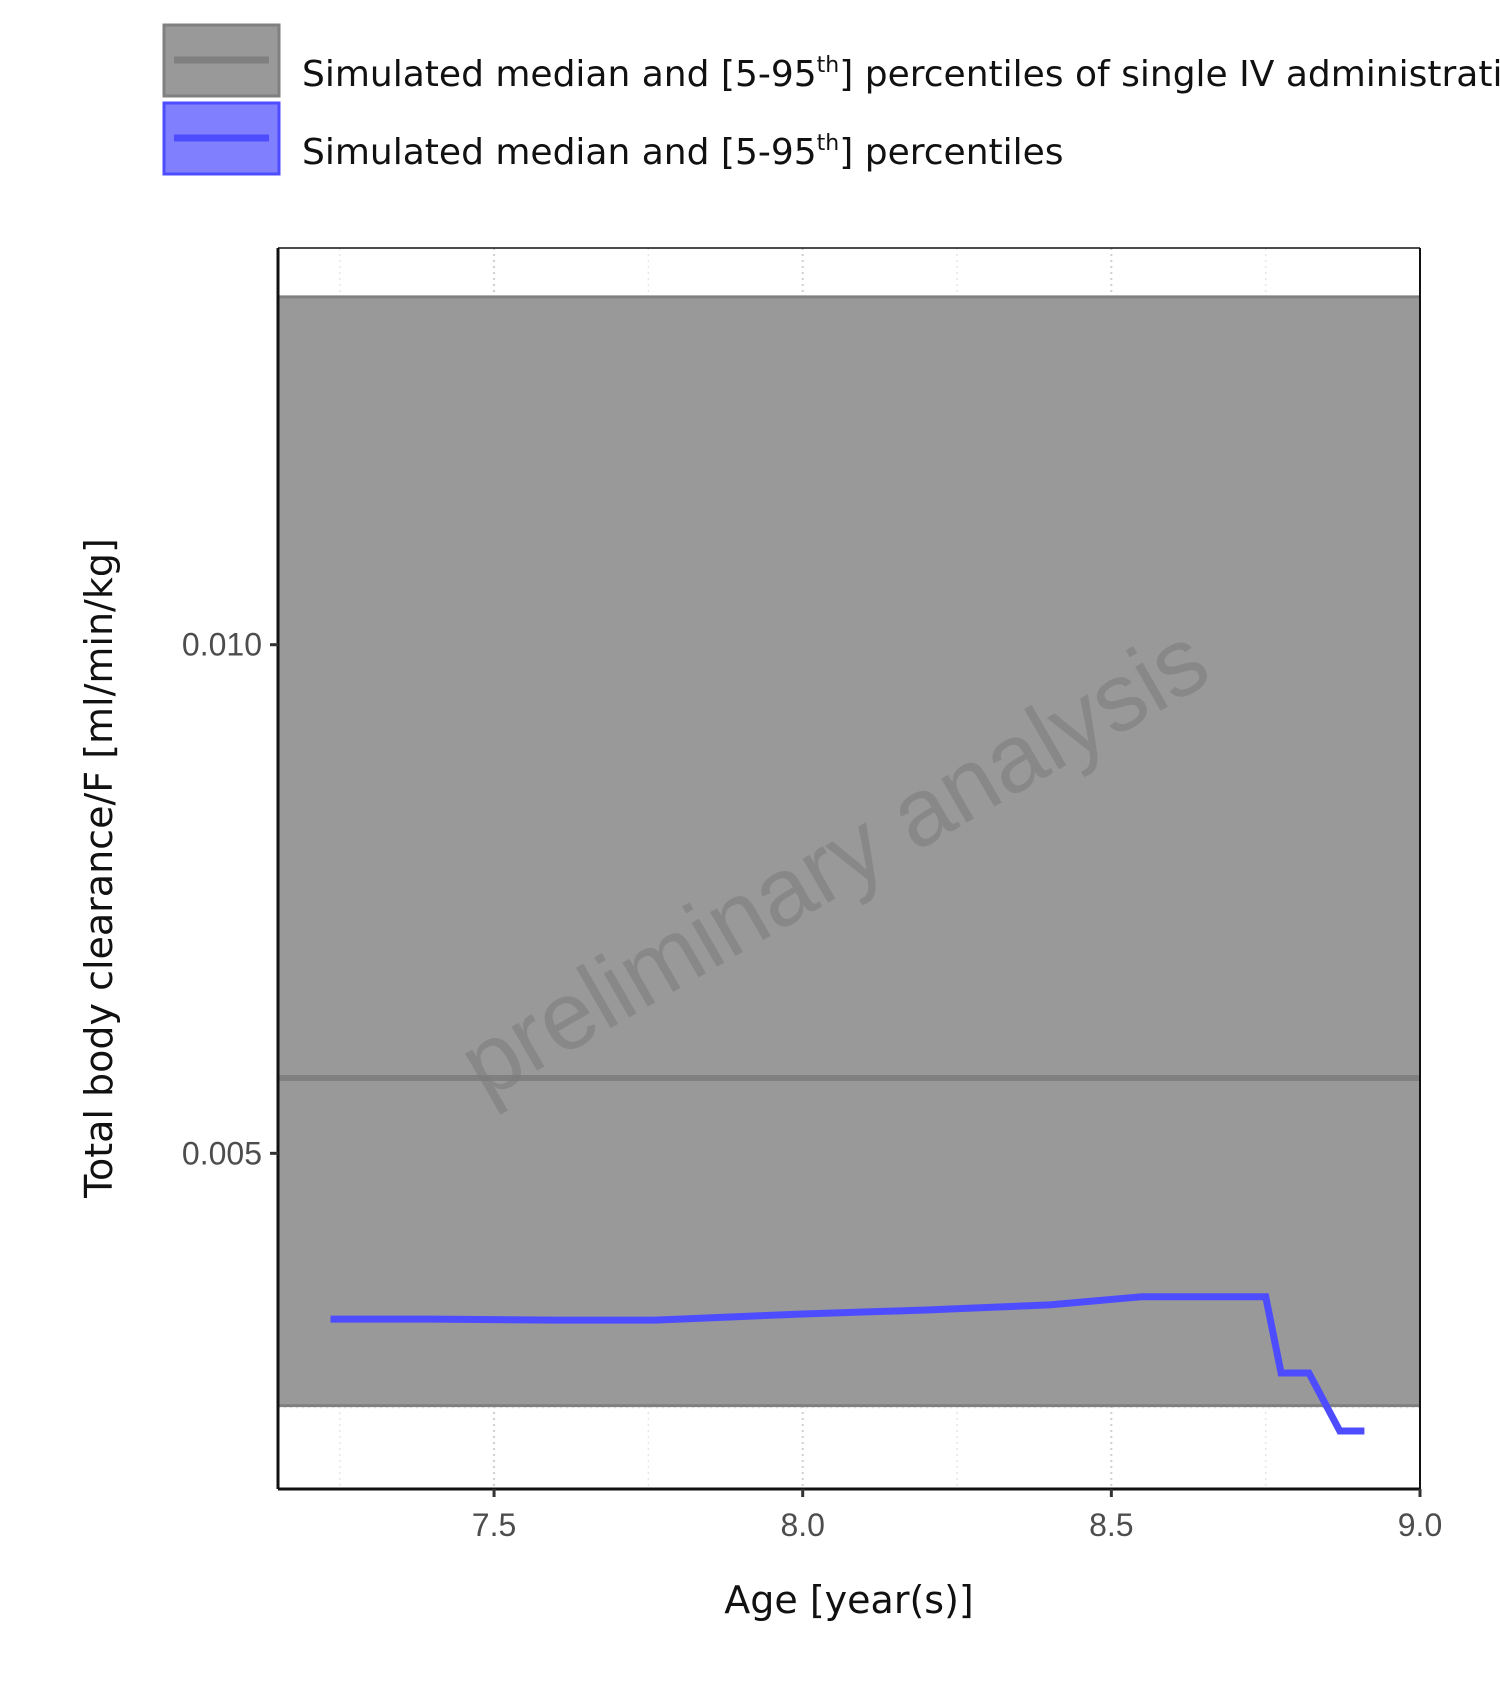 This screenshot has width=1500, height=1703. Describe the element at coordinates (222, 645) in the screenshot. I see `y-tick-label: 0.010` at that location.